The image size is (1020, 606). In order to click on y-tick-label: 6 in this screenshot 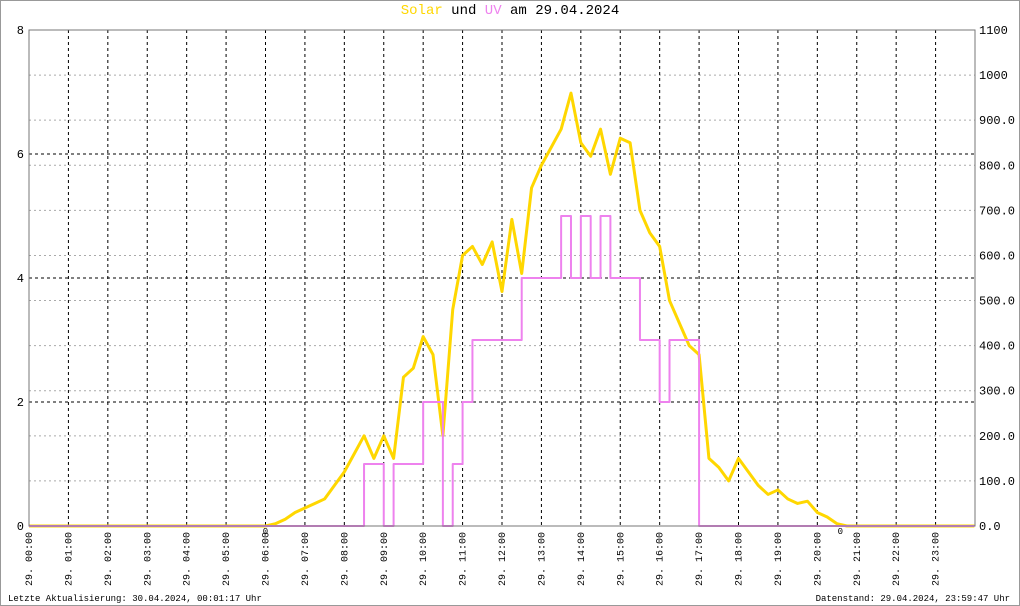, I will do `click(20, 155)`.